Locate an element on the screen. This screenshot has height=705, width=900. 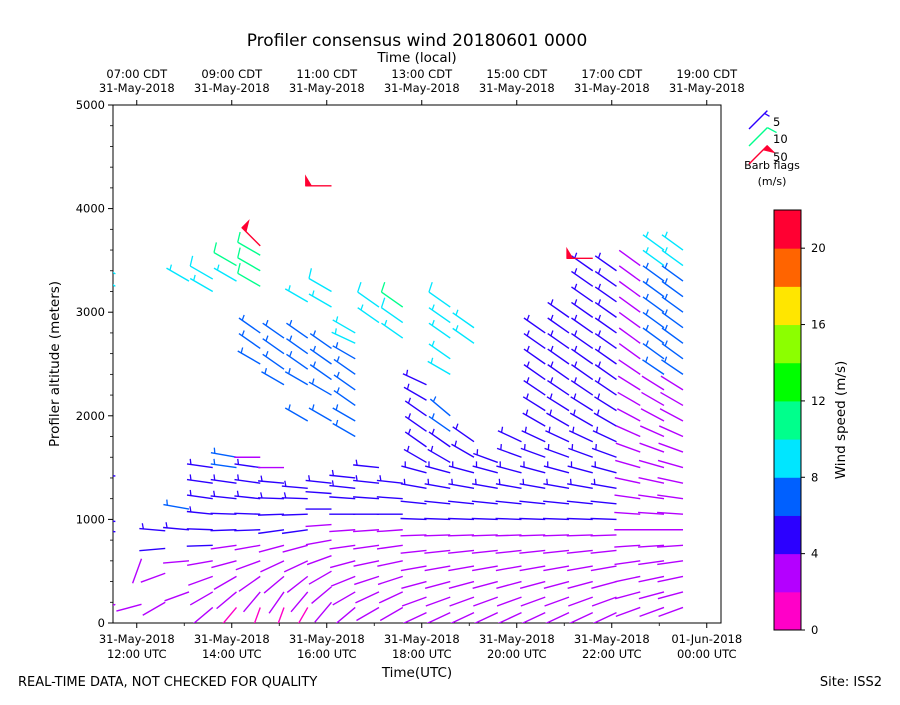
colorbar-label: Wind speed (m/s) is located at coordinates (841, 420).